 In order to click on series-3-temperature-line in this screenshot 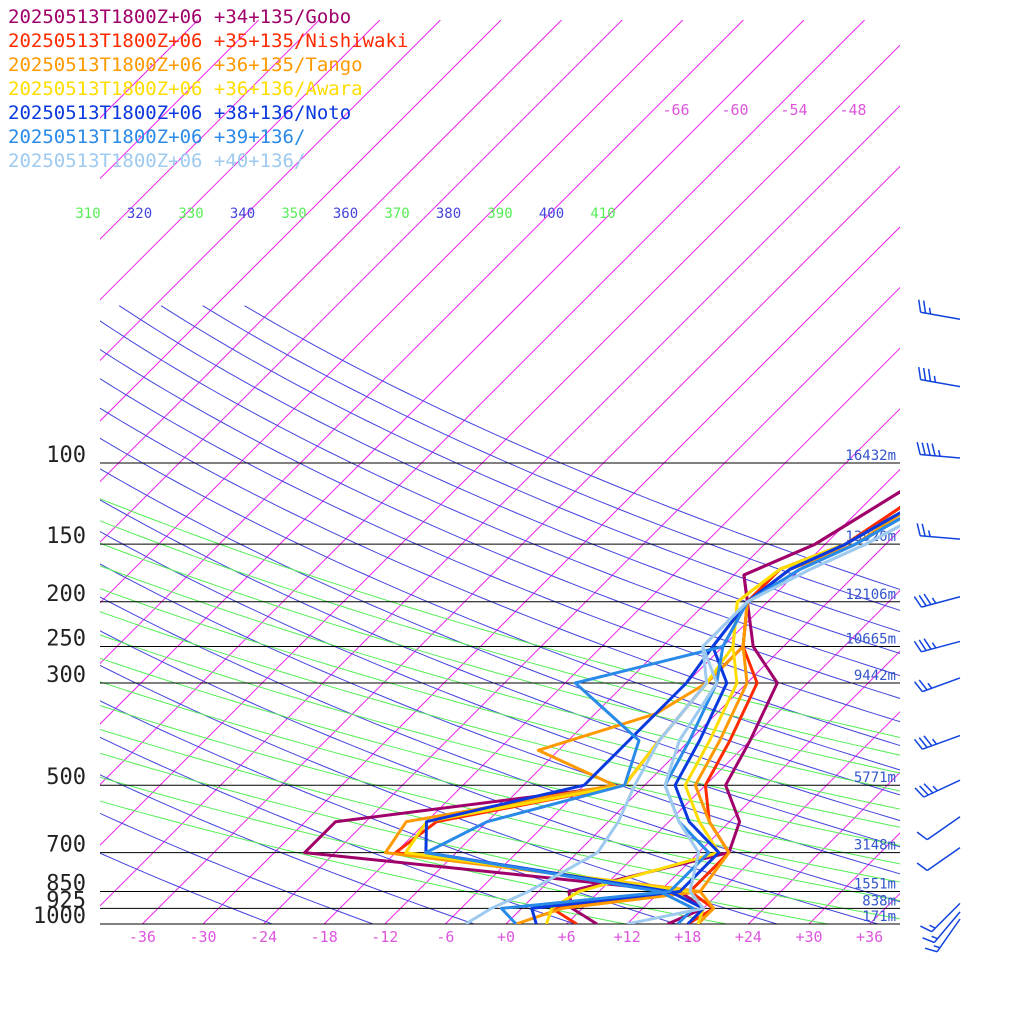, I will do `click(722, 717)`.